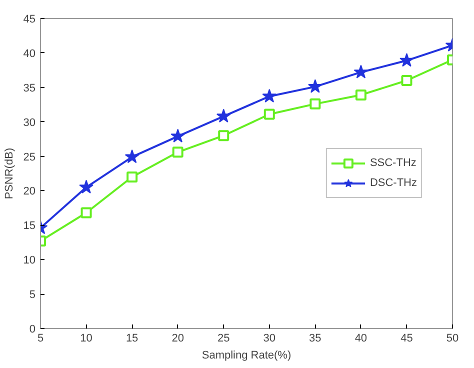 Image resolution: width=474 pixels, height=368 pixels. Describe the element at coordinates (247, 356) in the screenshot. I see `x-axis-title: Sampling Rate(%)` at that location.